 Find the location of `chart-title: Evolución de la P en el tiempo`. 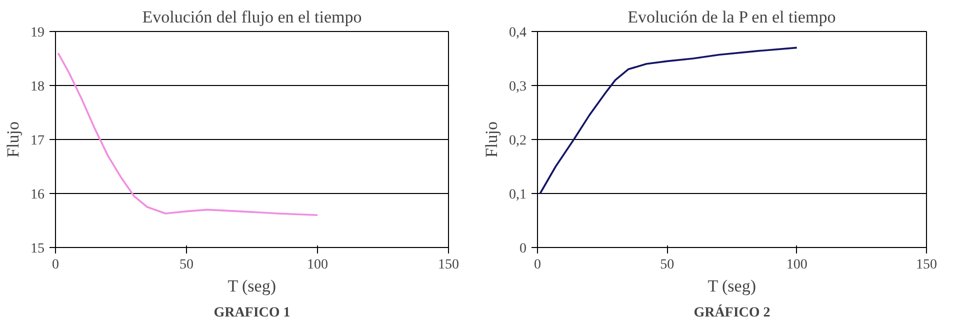

chart-title: Evolución de la P en el tiempo is located at coordinates (732, 17).